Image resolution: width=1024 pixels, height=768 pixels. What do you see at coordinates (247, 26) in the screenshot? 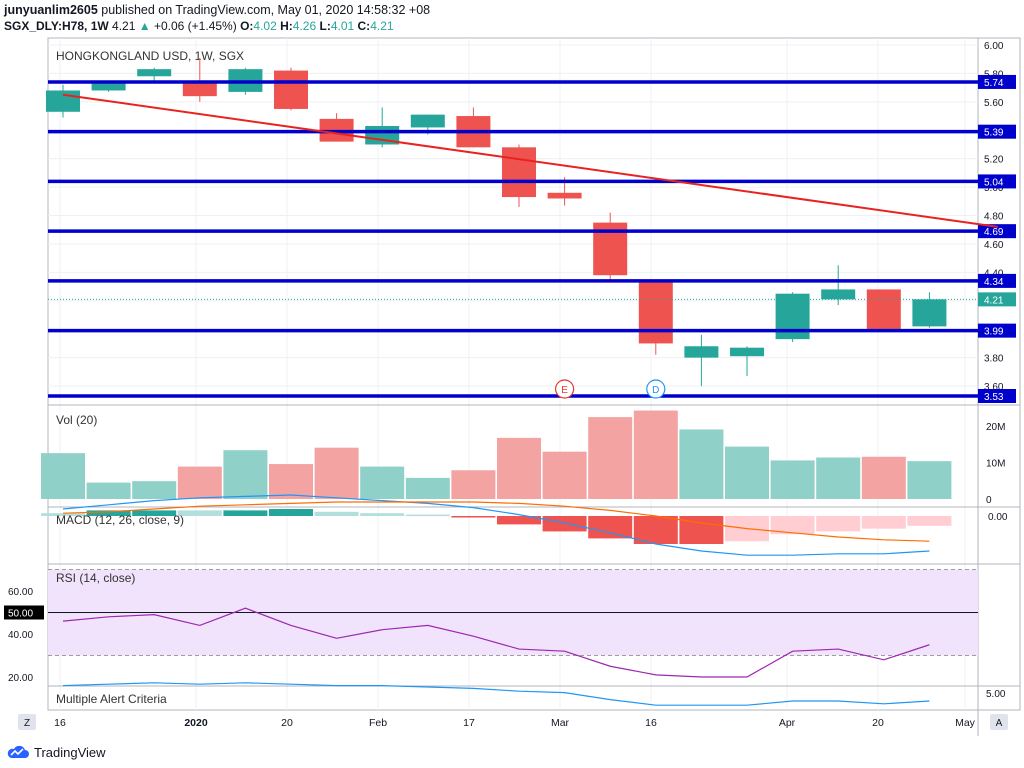
I see `open-key: O:` at bounding box center [247, 26].